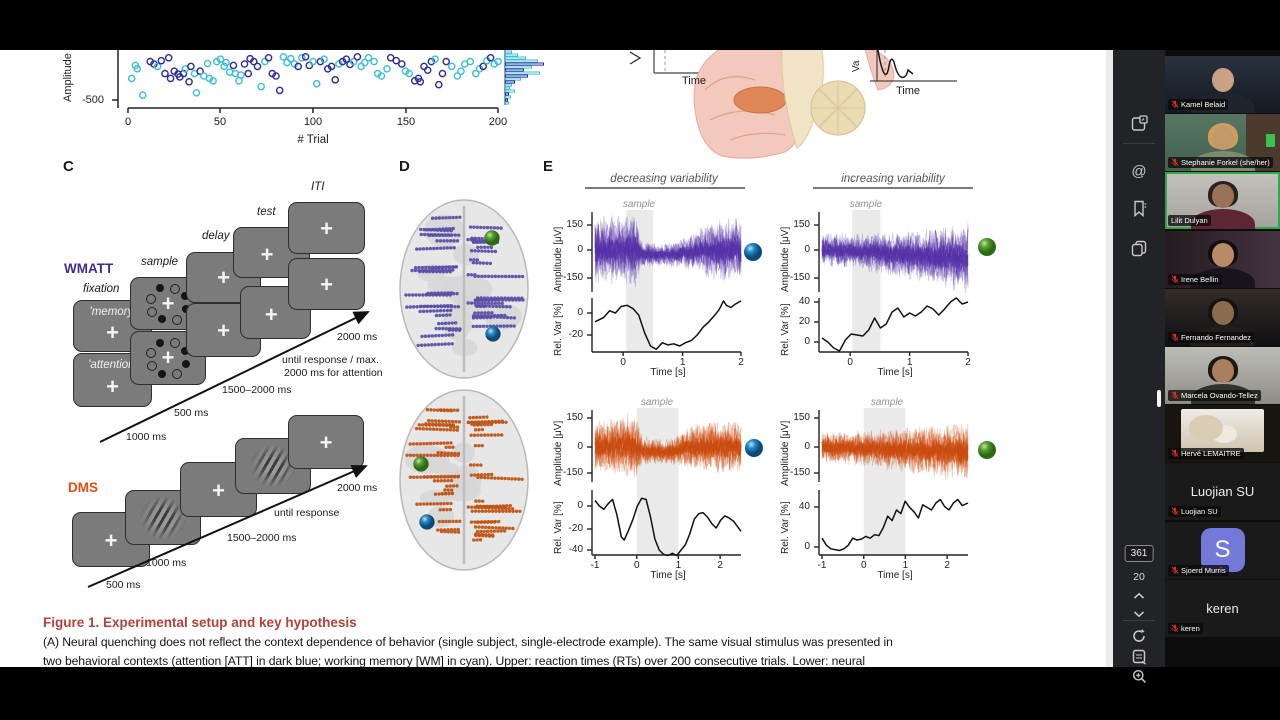 The height and width of the screenshot is (720, 1280). Describe the element at coordinates (1222, 317) in the screenshot. I see `participant-tile-fernando-fernandez: Fernando Fernandez` at that location.